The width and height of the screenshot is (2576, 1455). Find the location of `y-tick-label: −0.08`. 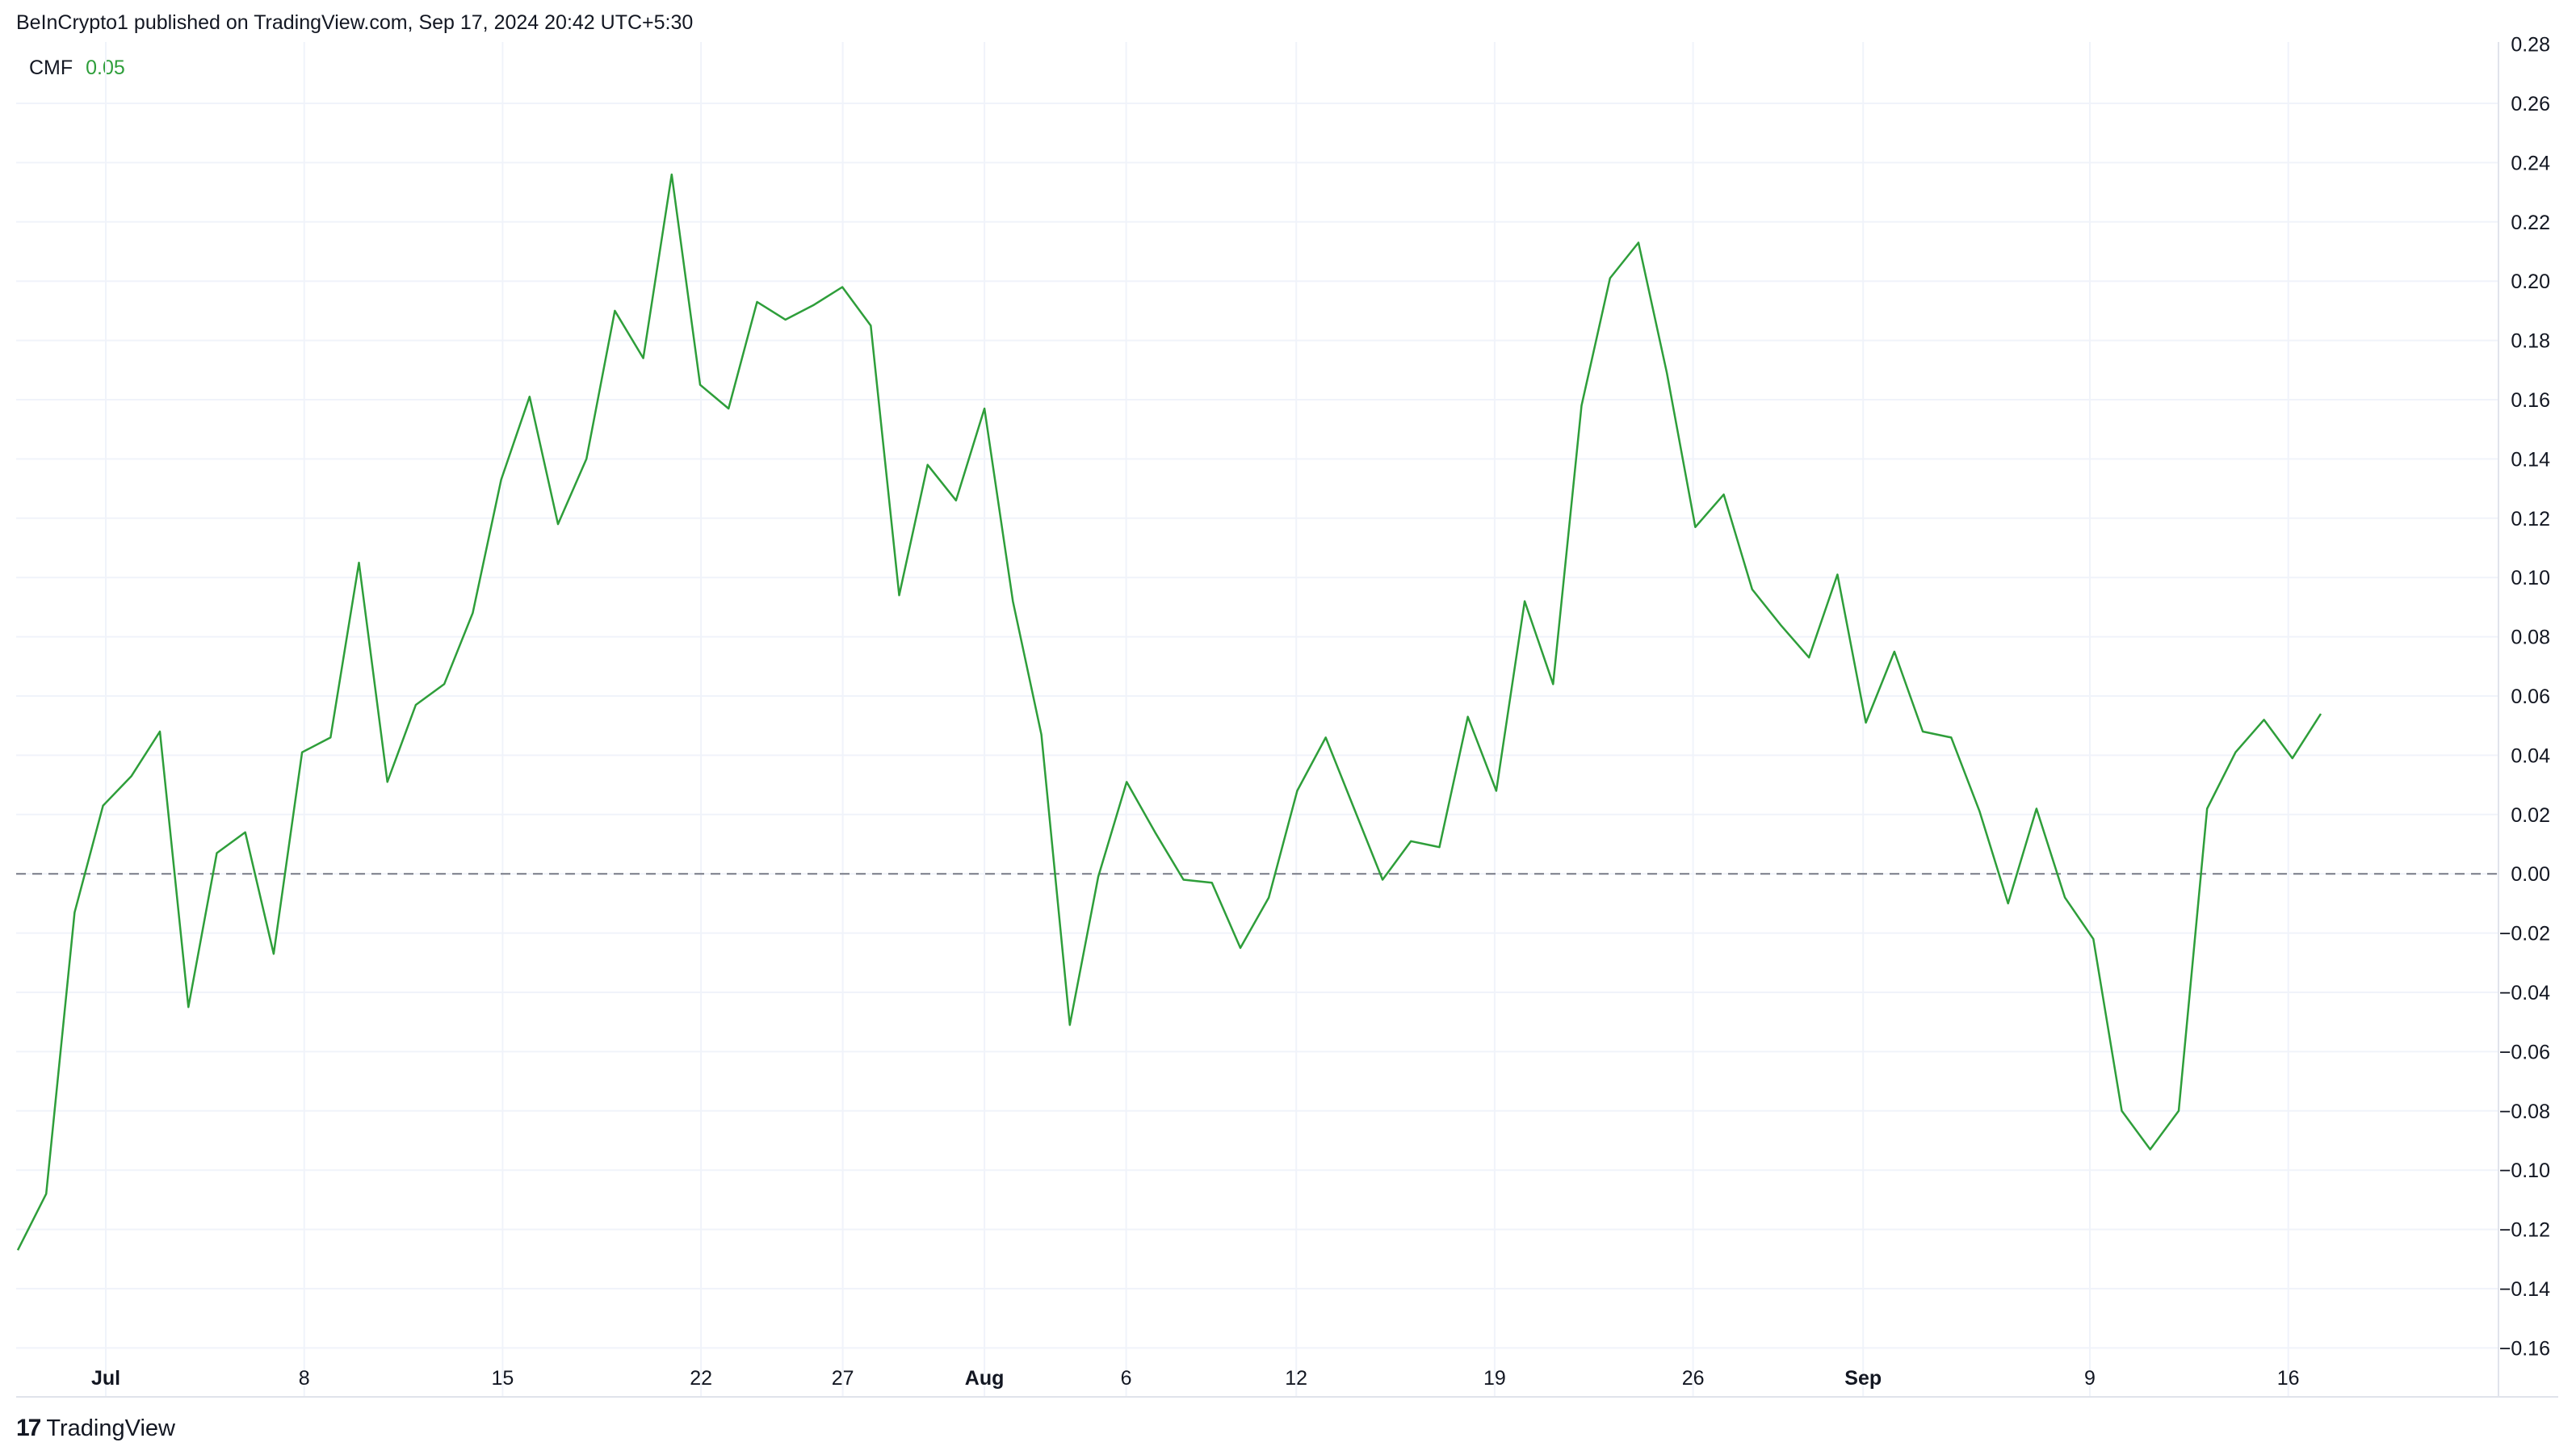

y-tick-label: −0.08 is located at coordinates (2524, 1112).